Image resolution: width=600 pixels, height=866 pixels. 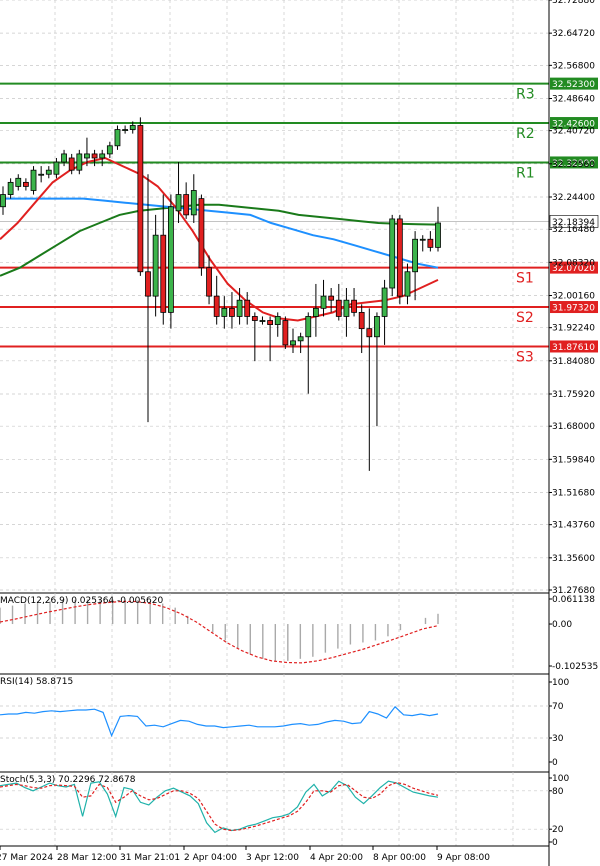 I want to click on stoch-label: Stoch(5,3,3) 70.2296 72.8678, so click(x=68, y=780).